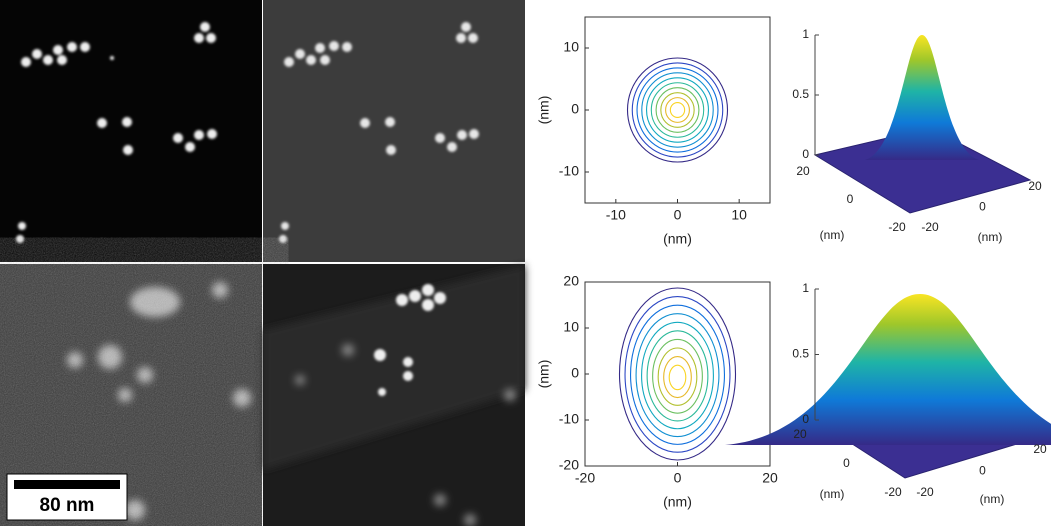 The width and height of the screenshot is (1051, 531). Describe the element at coordinates (770, 478) in the screenshot. I see `x-tick-label: 20` at that location.